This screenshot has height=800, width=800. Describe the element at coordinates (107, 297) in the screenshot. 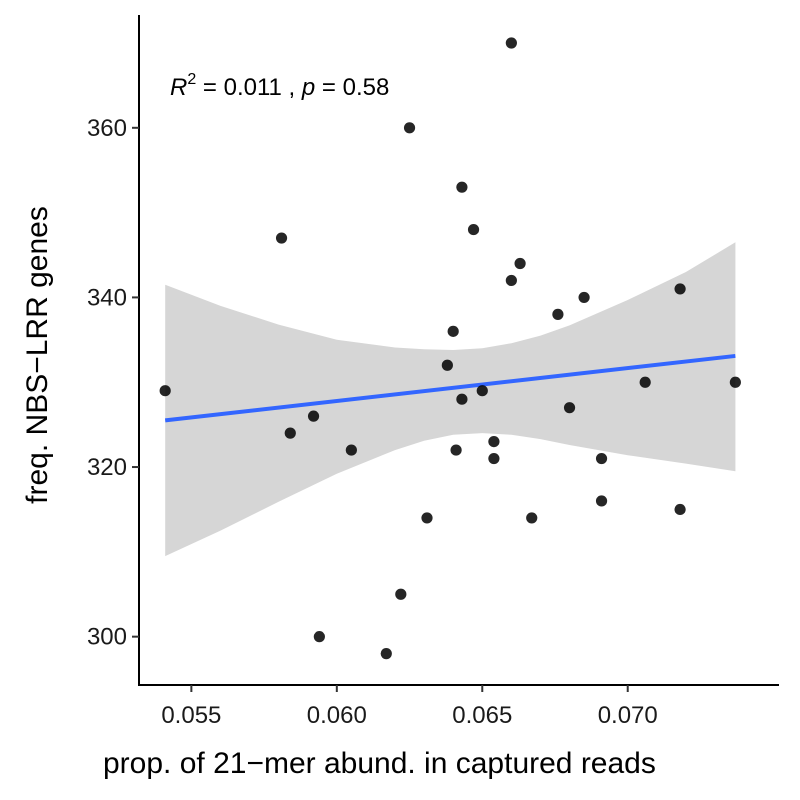

I see `y-tick-label: 340` at that location.